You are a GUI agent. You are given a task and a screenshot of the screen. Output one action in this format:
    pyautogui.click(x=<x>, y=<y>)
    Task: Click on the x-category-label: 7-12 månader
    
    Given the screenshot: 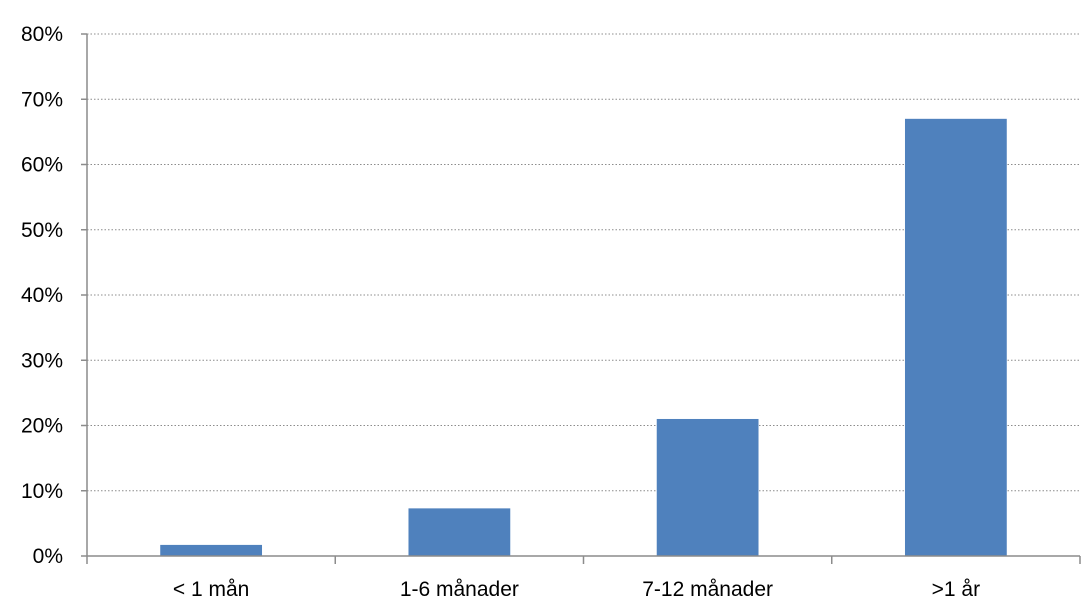 What is the action you would take?
    pyautogui.click(x=707, y=589)
    